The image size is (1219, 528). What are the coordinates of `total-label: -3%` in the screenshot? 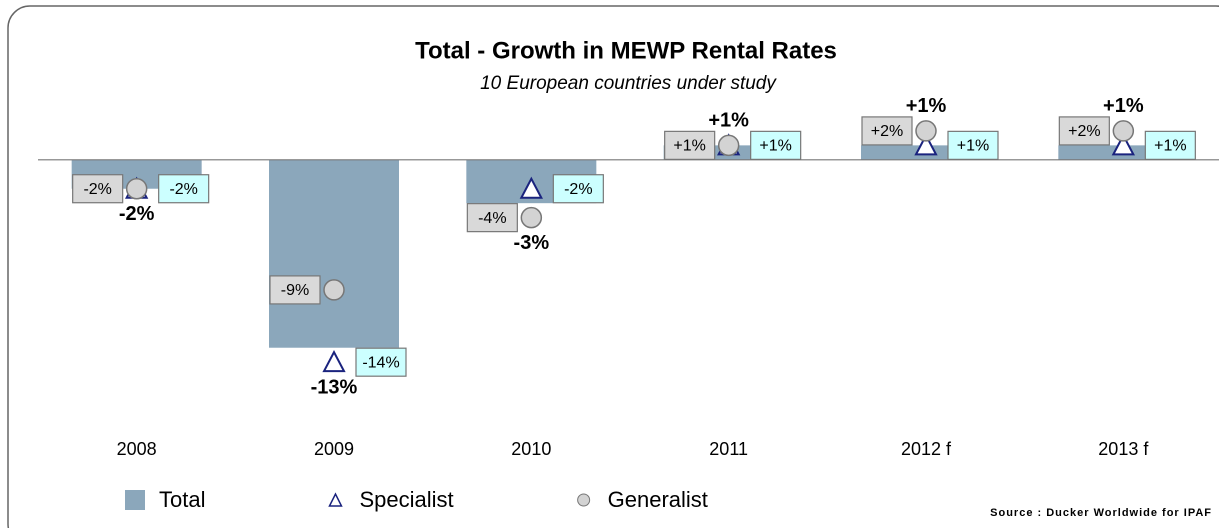 It's located at (532, 243).